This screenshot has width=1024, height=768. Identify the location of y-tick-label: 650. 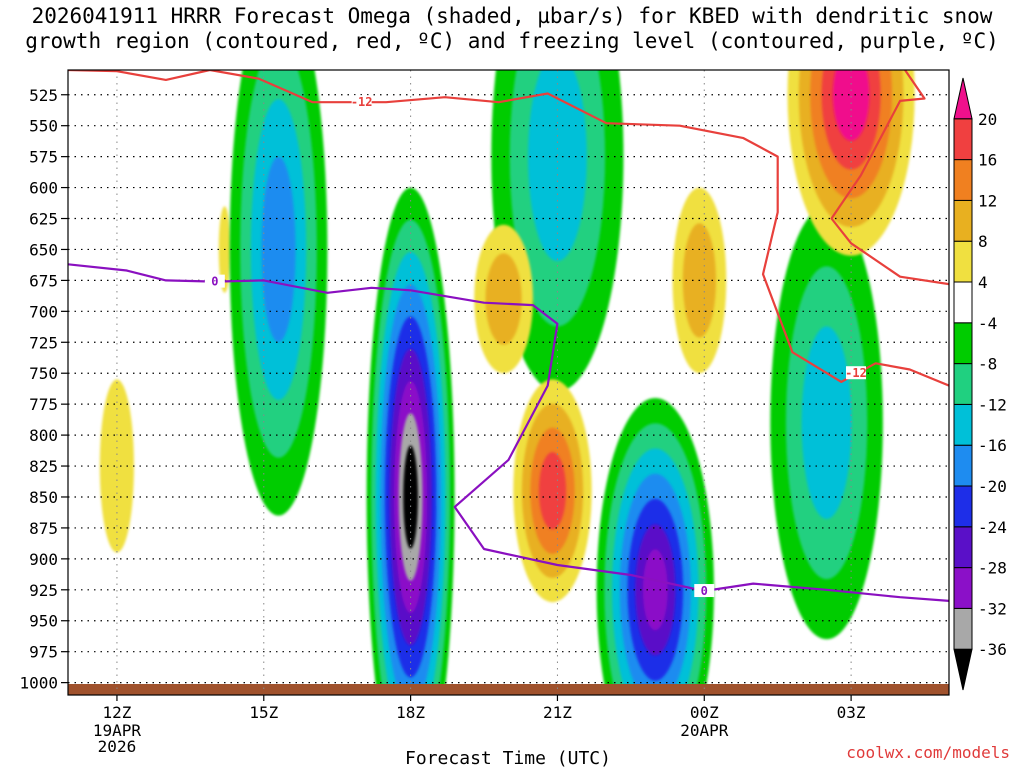
(43, 249).